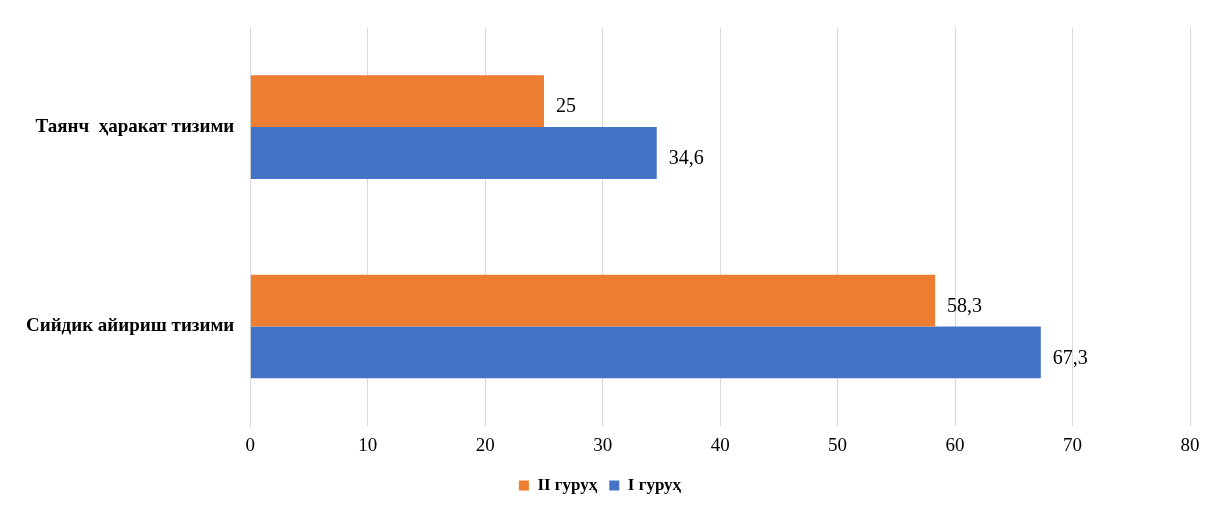  Describe the element at coordinates (686, 157) in the screenshot. I see `data-label: 34,6` at that location.